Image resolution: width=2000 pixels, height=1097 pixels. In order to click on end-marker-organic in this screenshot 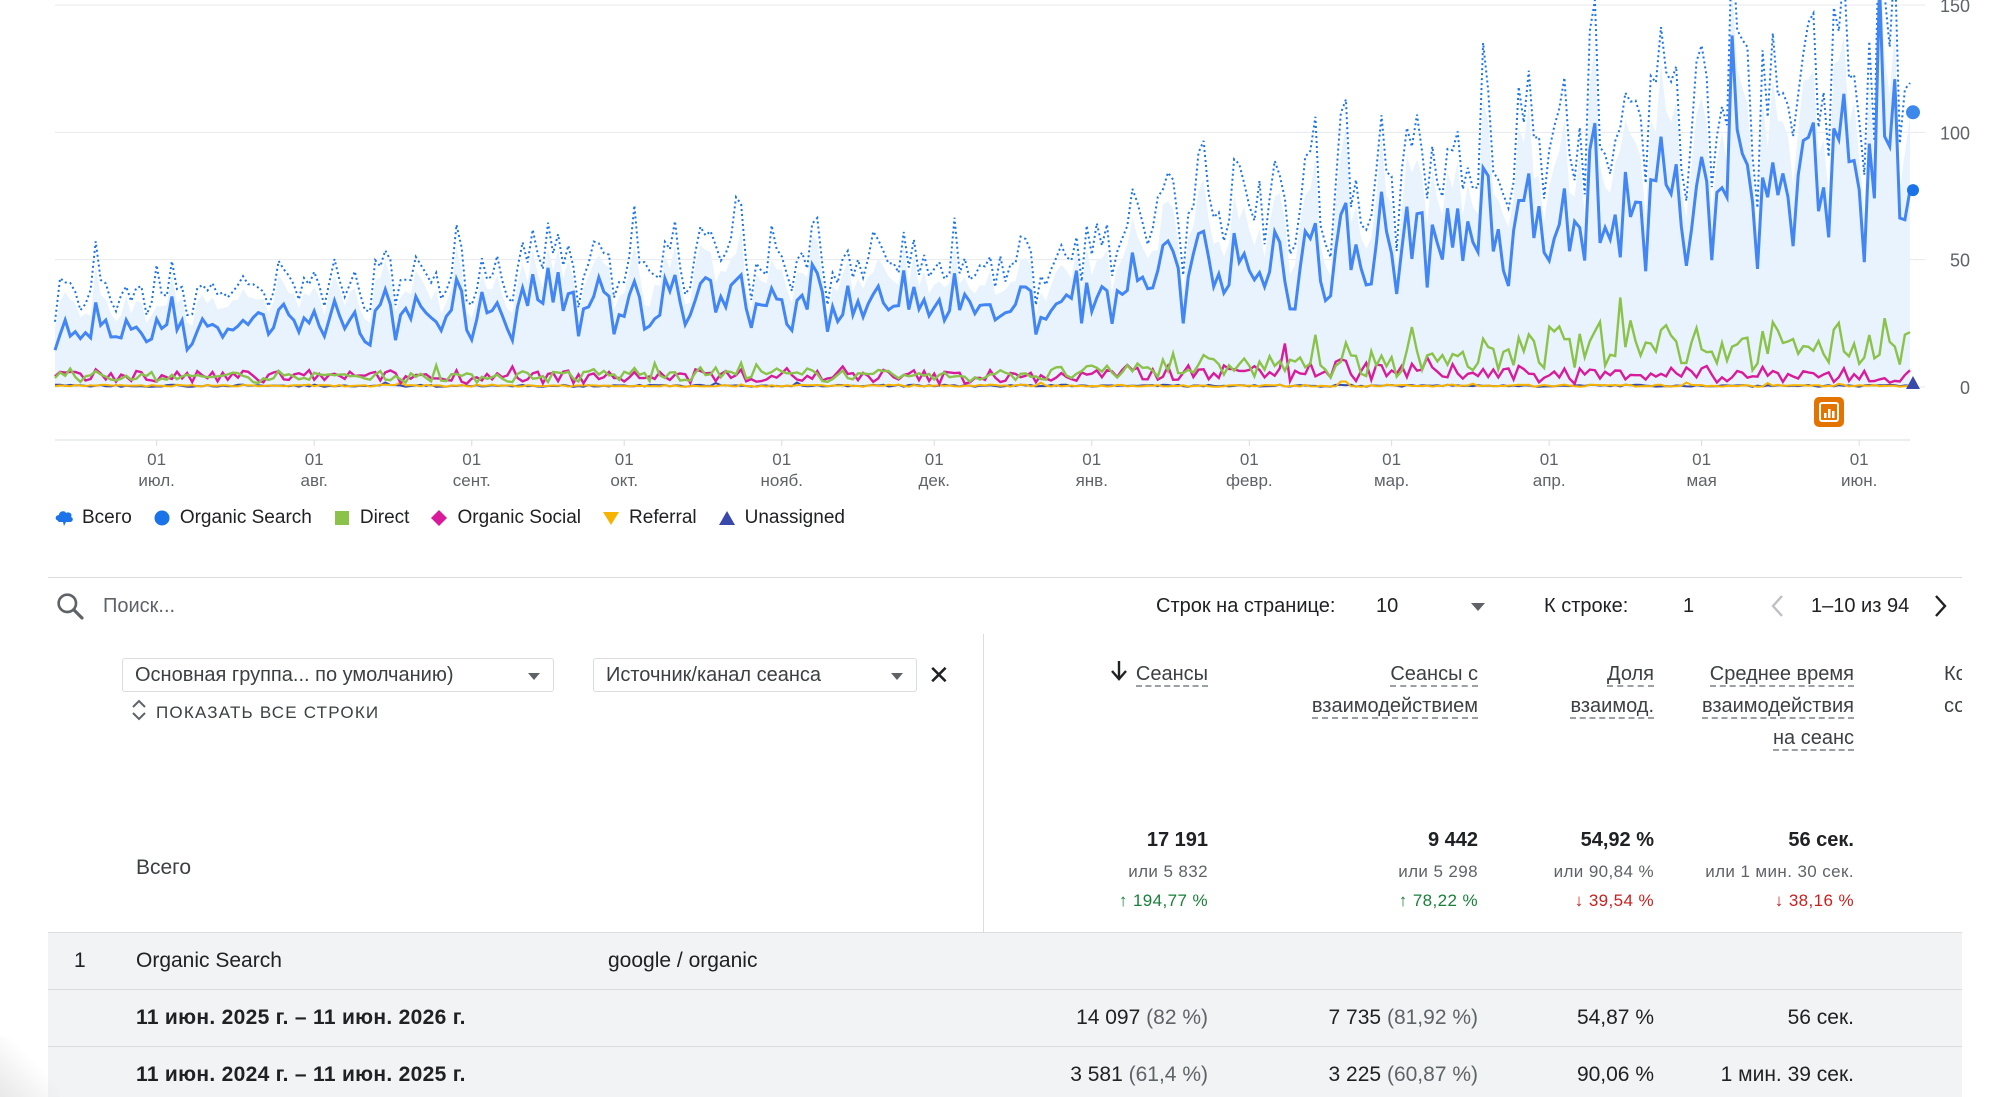, I will do `click(1913, 190)`.